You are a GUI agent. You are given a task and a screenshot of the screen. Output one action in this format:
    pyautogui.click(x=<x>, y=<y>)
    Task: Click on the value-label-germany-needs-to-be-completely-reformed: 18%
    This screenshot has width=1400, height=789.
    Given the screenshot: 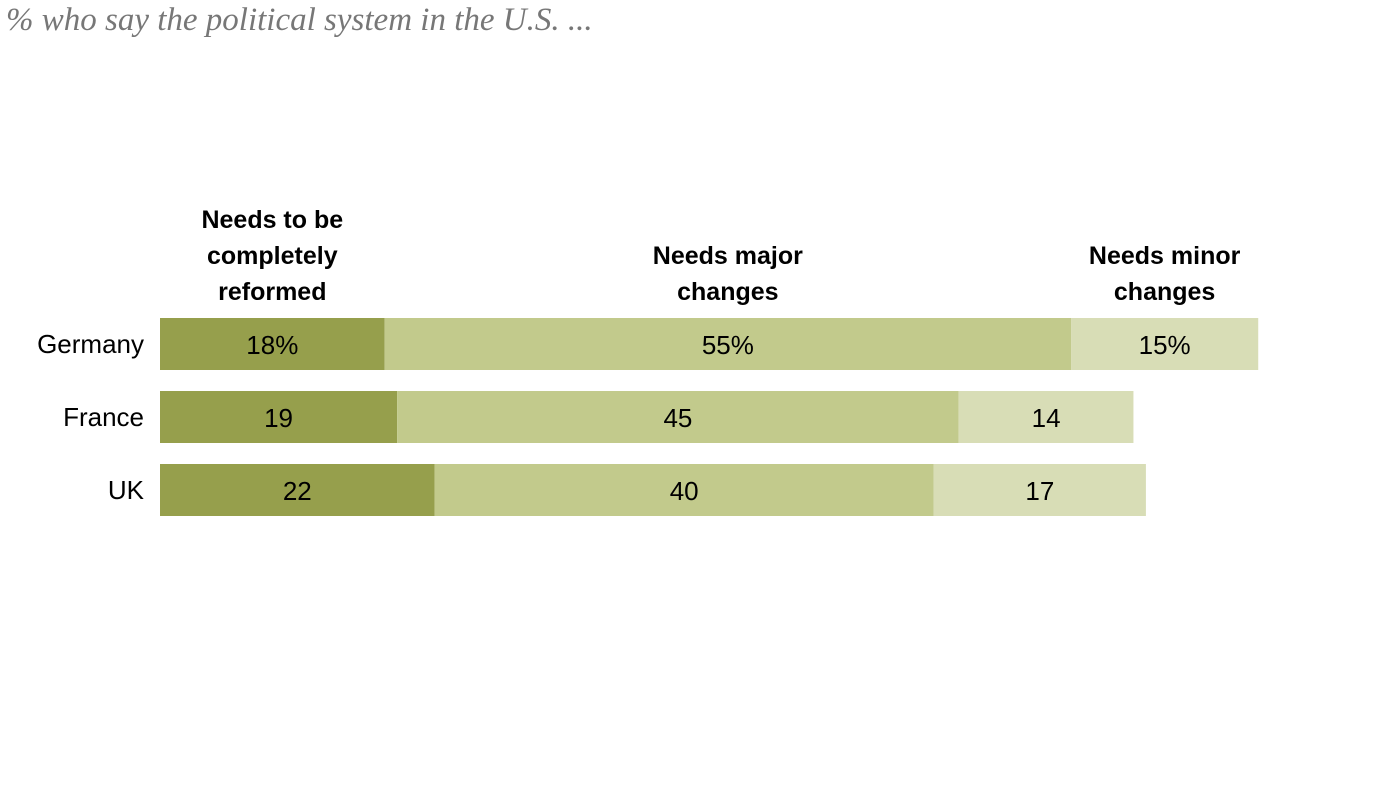 What is the action you would take?
    pyautogui.click(x=272, y=345)
    